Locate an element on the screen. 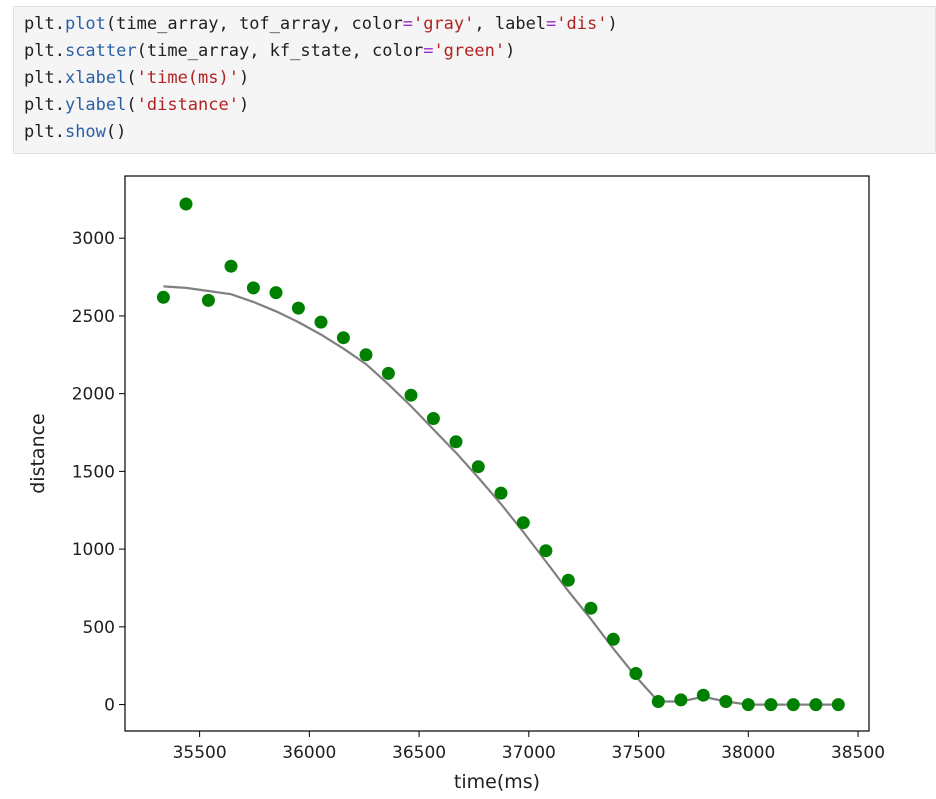 The height and width of the screenshot is (799, 936). y-axis-label: distance is located at coordinates (38, 453).